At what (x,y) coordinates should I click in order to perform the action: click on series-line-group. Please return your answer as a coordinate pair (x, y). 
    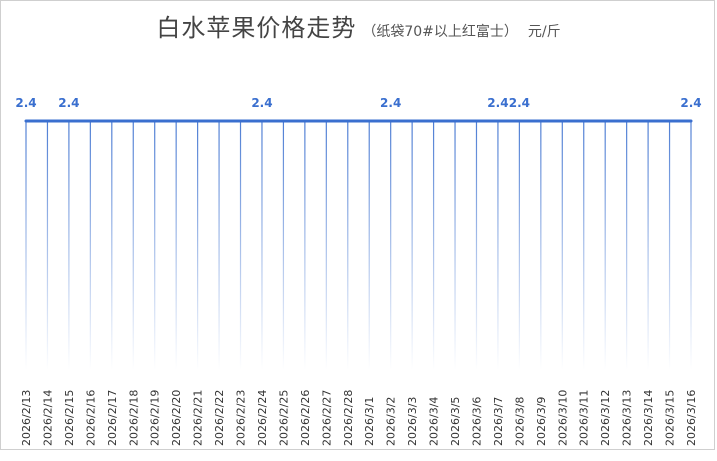
    Looking at the image, I should click on (358, 121).